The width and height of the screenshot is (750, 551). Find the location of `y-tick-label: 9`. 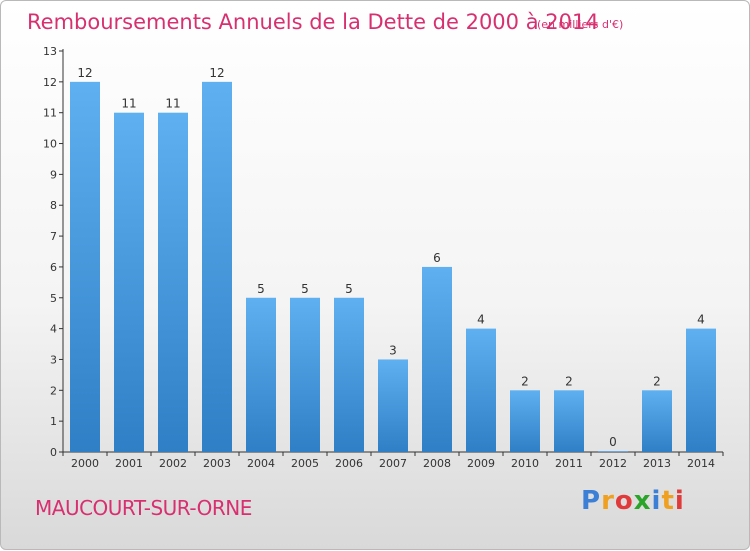

y-tick-label: 9 is located at coordinates (53, 174).